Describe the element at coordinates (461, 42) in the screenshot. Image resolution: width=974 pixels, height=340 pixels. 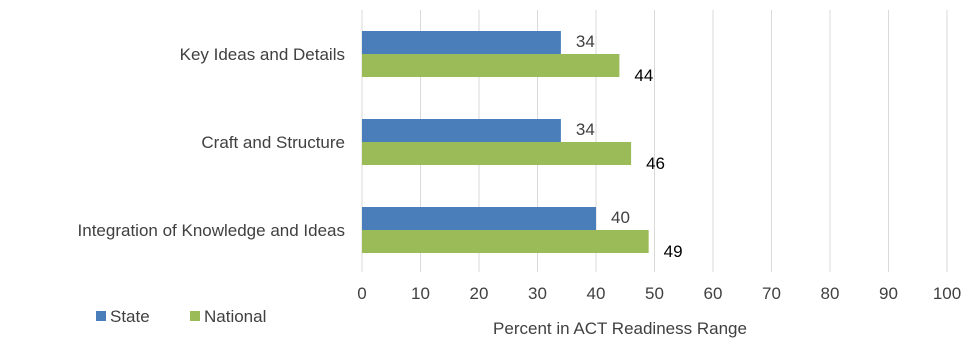
I see `bar-state-key-ideas-and-details` at that location.